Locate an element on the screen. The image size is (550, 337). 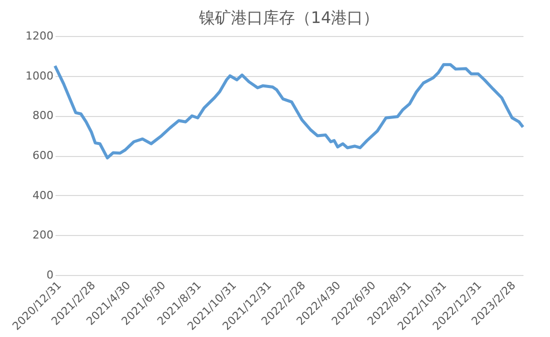
y-tick-label: 200 is located at coordinates (43, 235).